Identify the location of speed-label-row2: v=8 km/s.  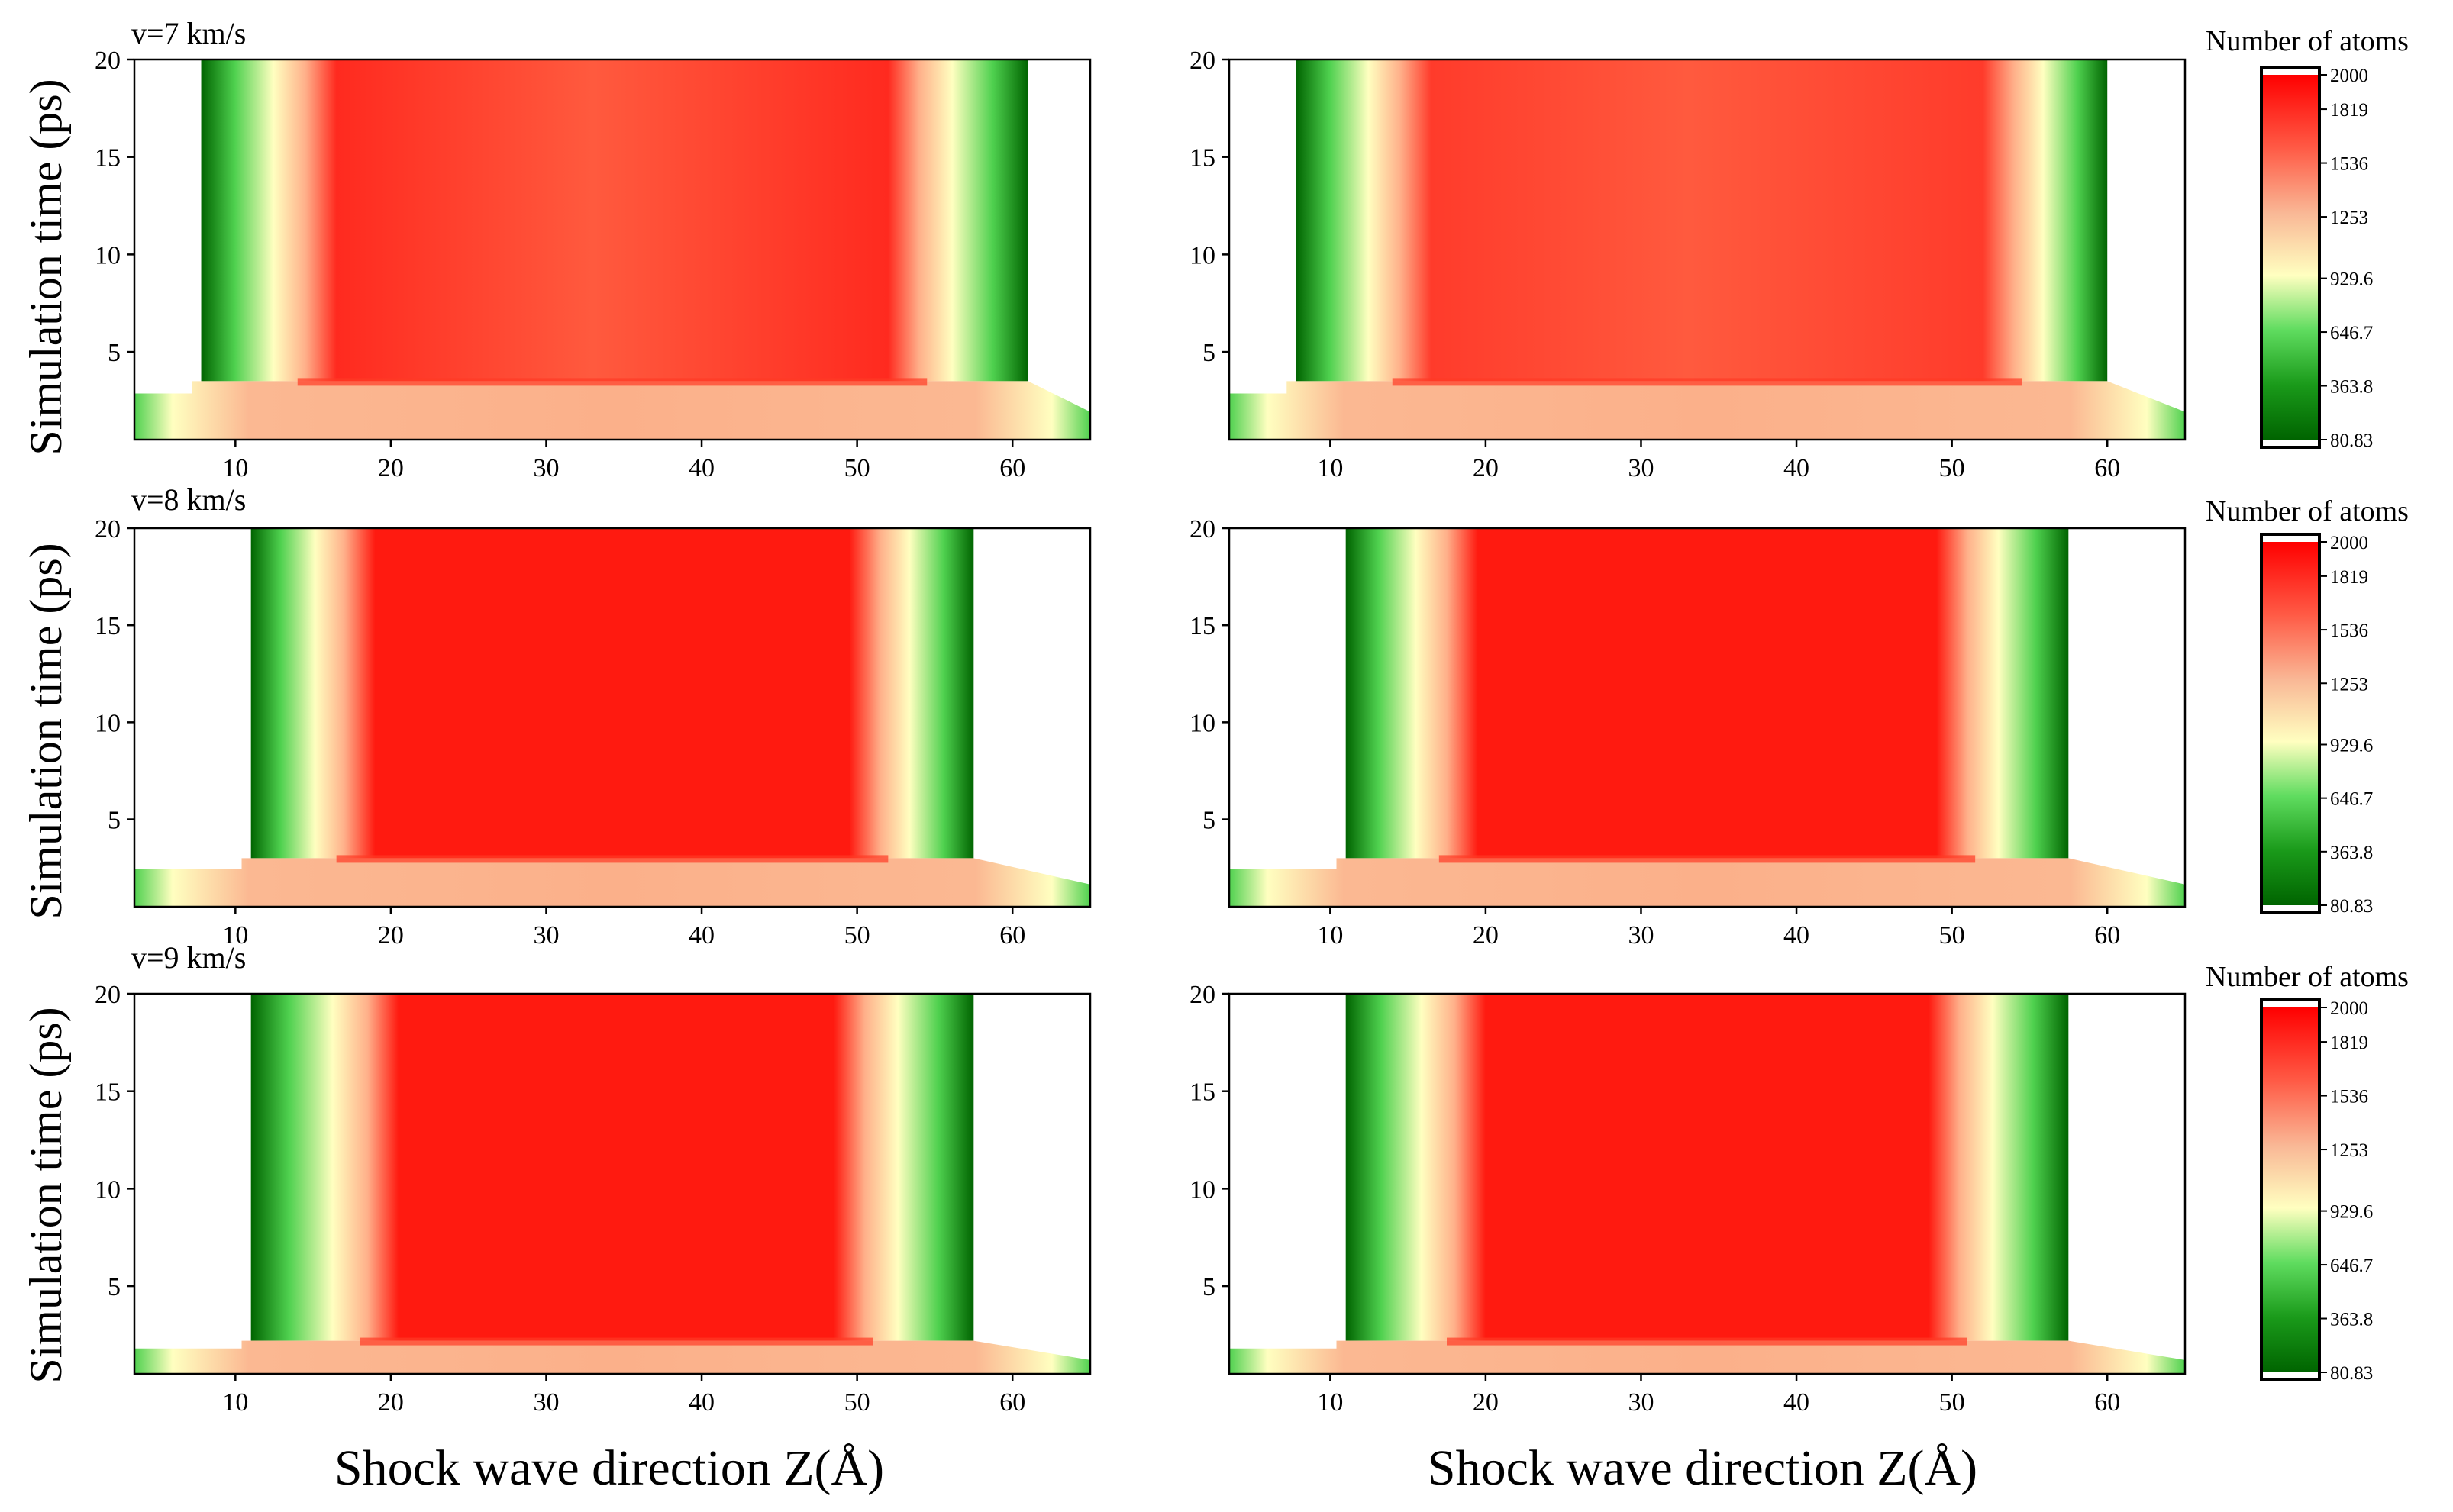
(188, 499).